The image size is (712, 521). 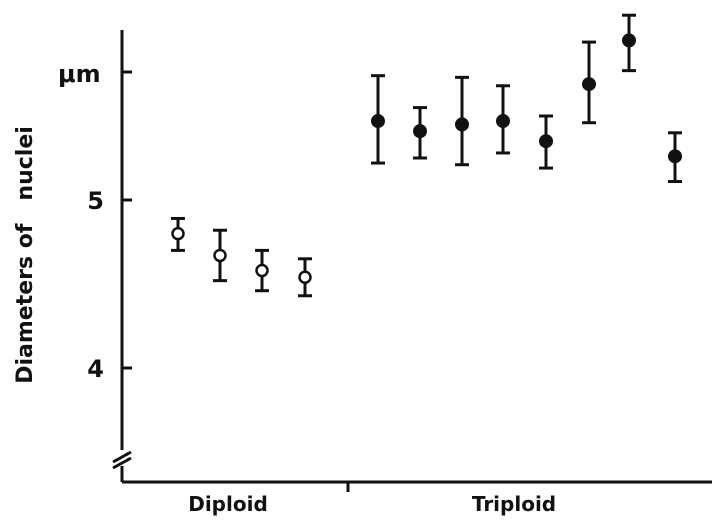 I want to click on y-tick-label-4: 4, so click(x=95, y=369).